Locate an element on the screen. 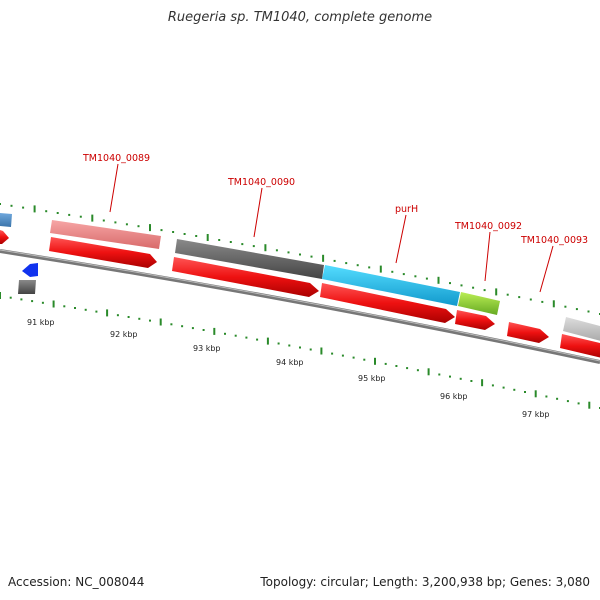 The width and height of the screenshot is (600, 600). kbp-label: 93 kbp is located at coordinates (207, 348).